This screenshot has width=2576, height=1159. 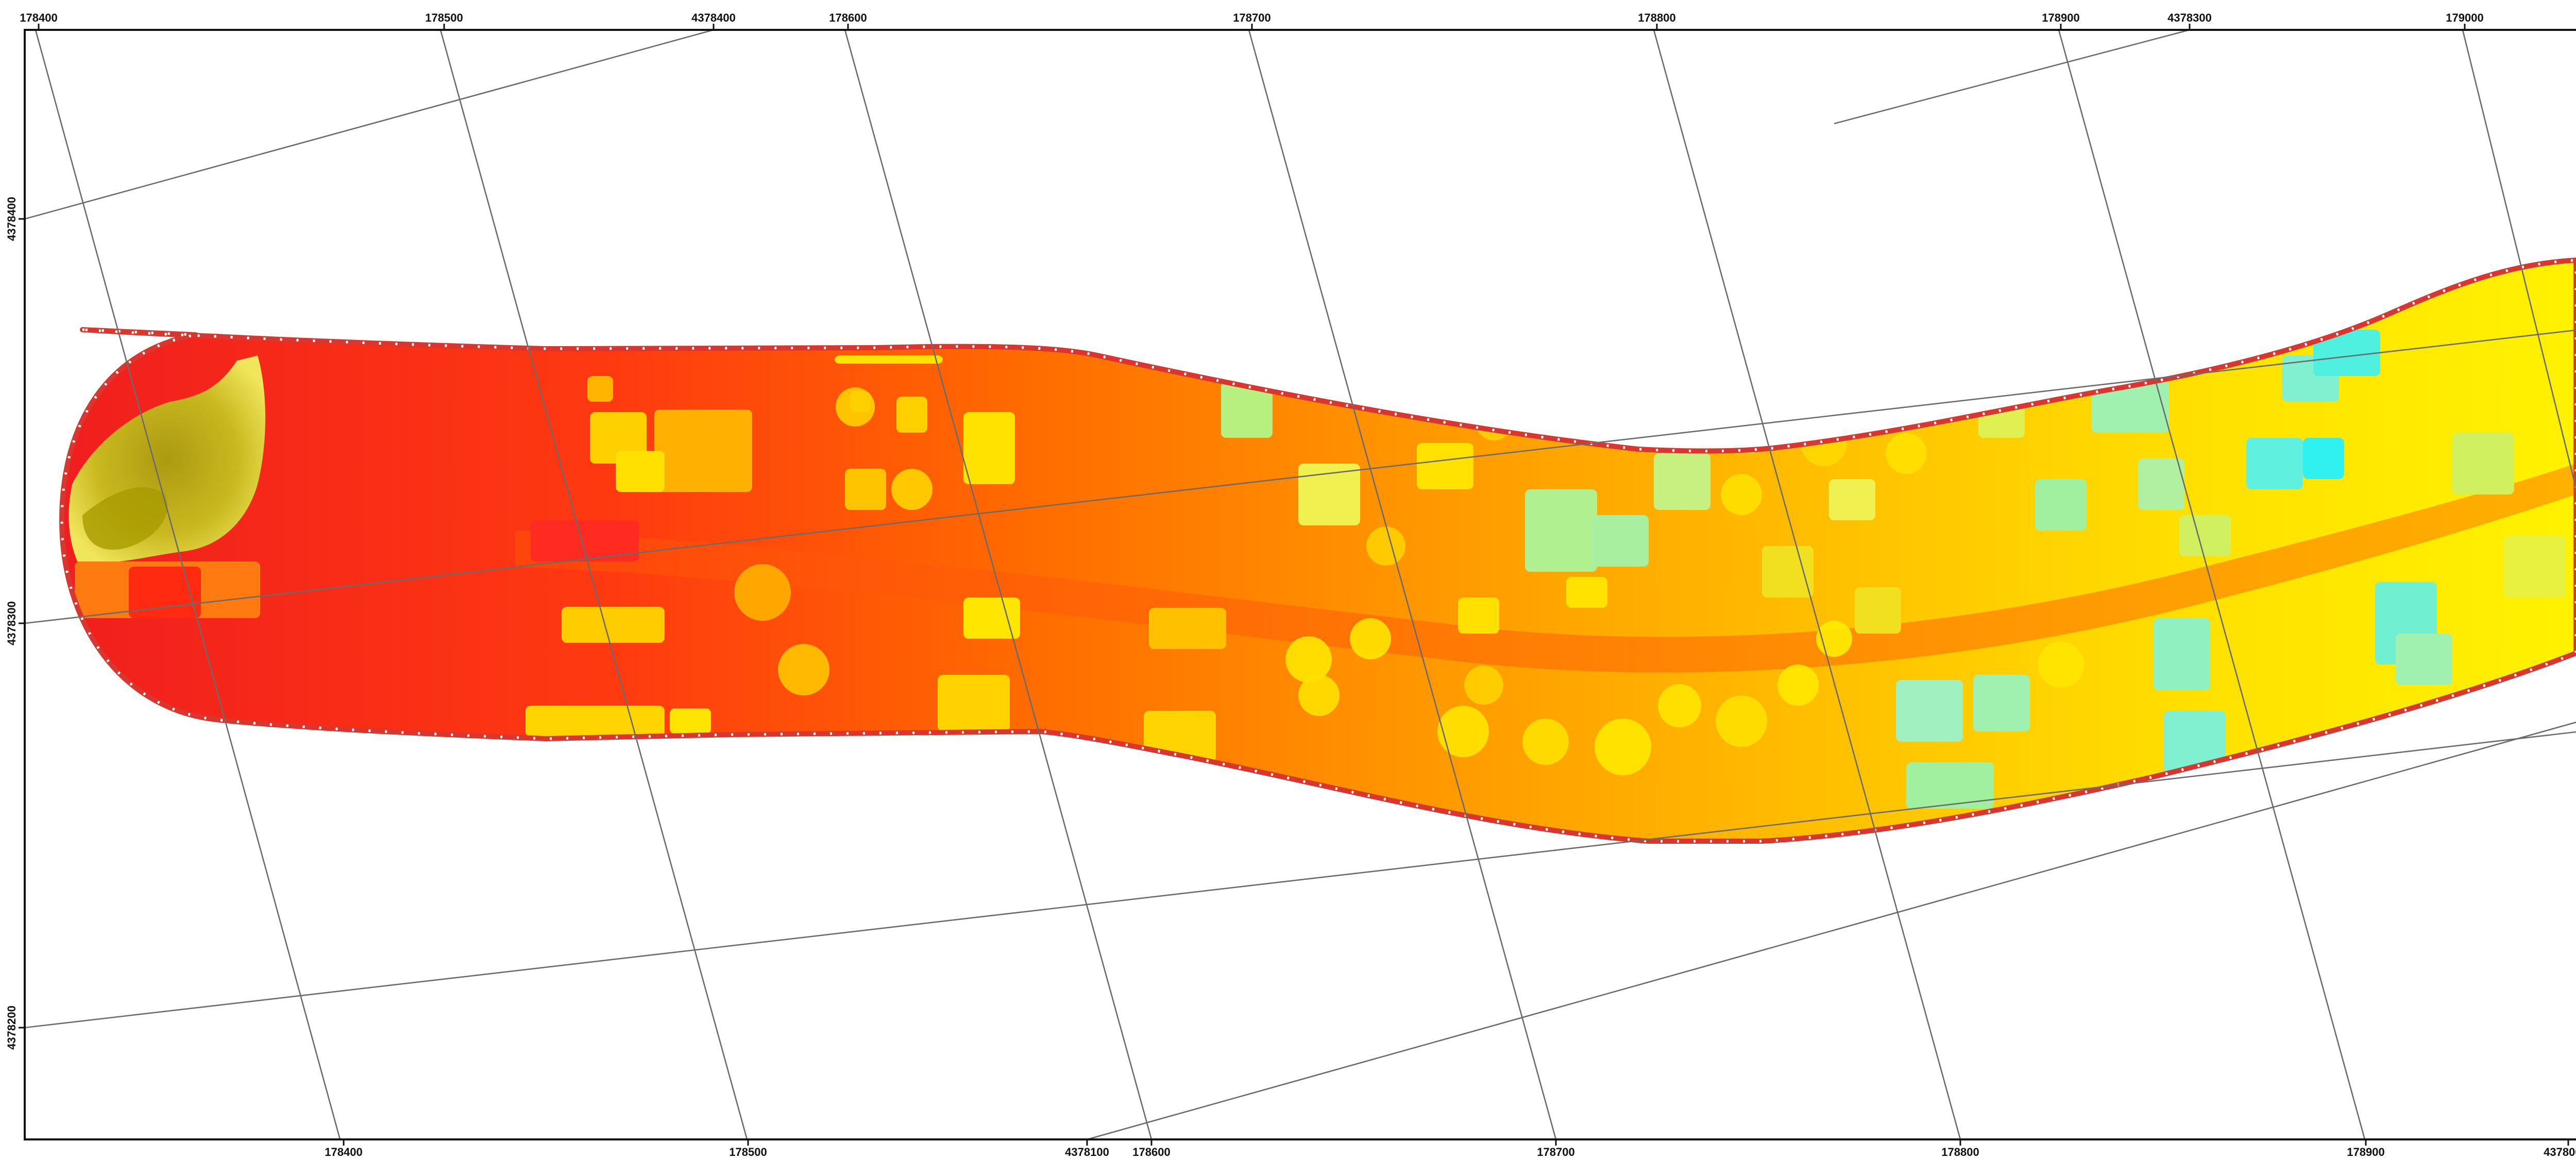 I want to click on stream-channel, so click(x=1545, y=568).